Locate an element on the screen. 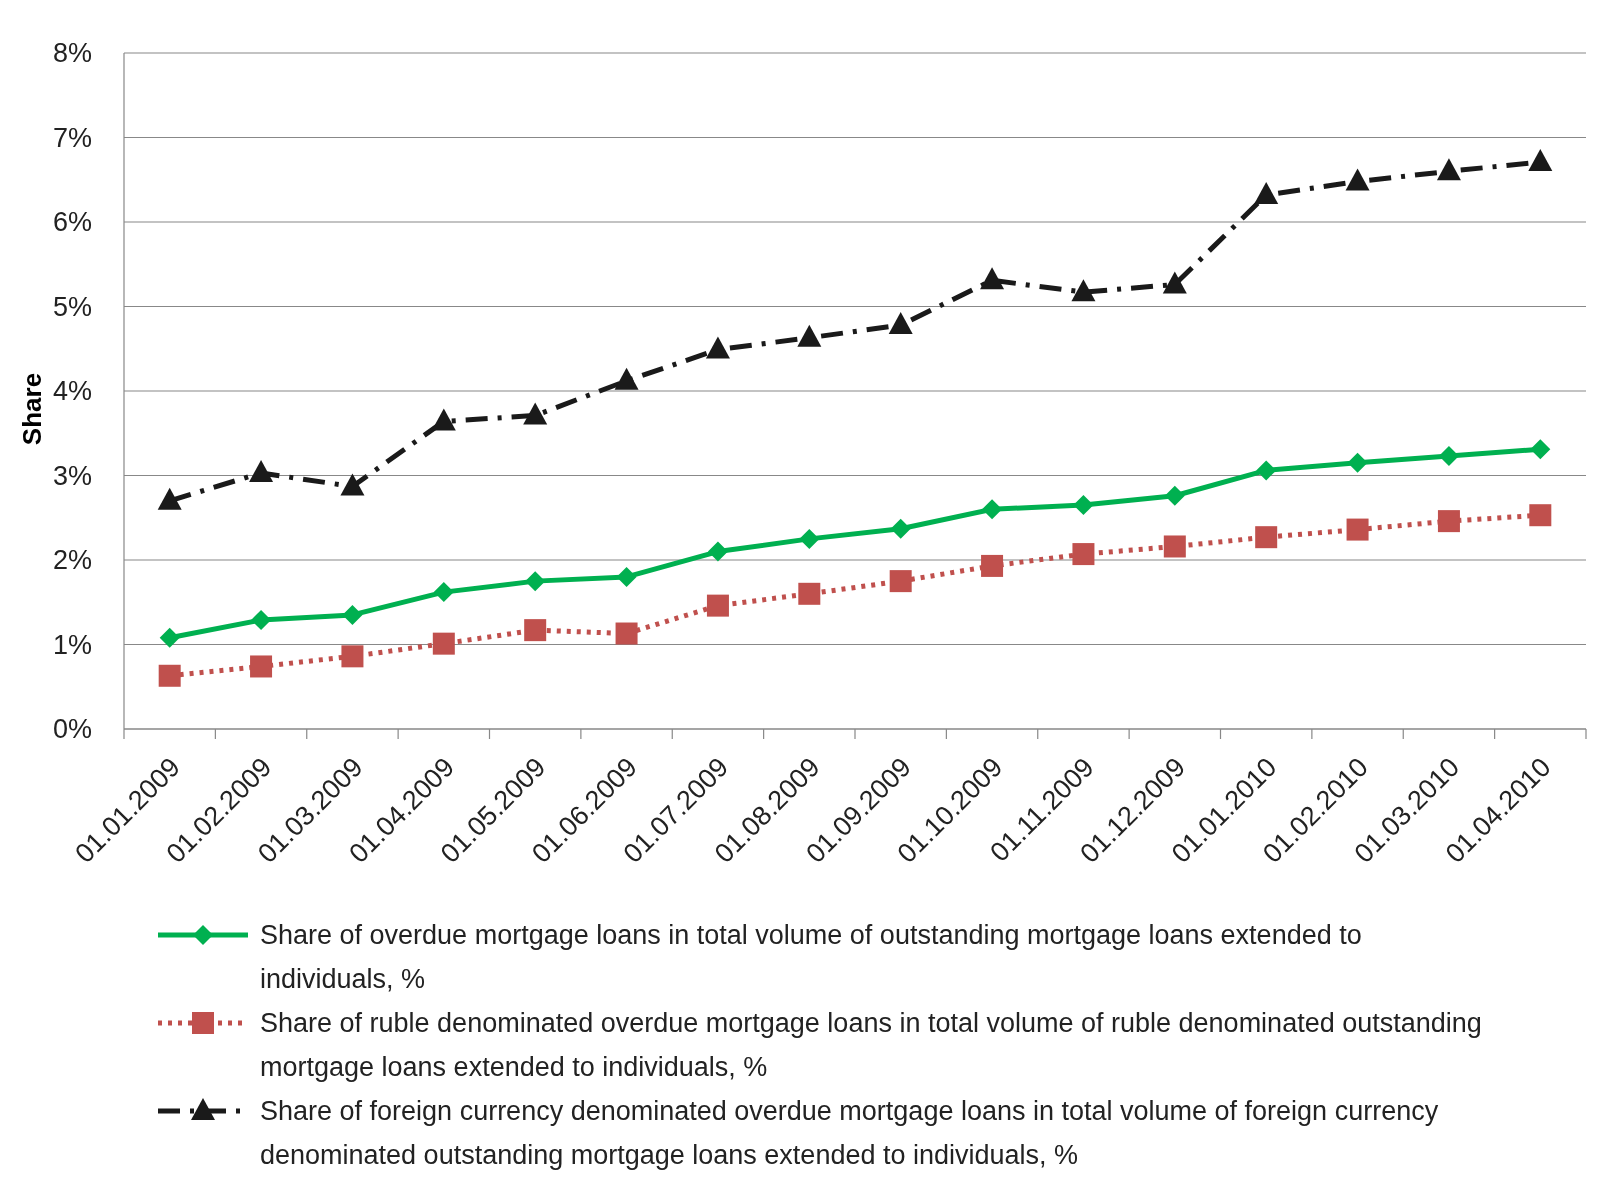 The height and width of the screenshot is (1184, 1606). y-tick-label: 7% is located at coordinates (72, 137).